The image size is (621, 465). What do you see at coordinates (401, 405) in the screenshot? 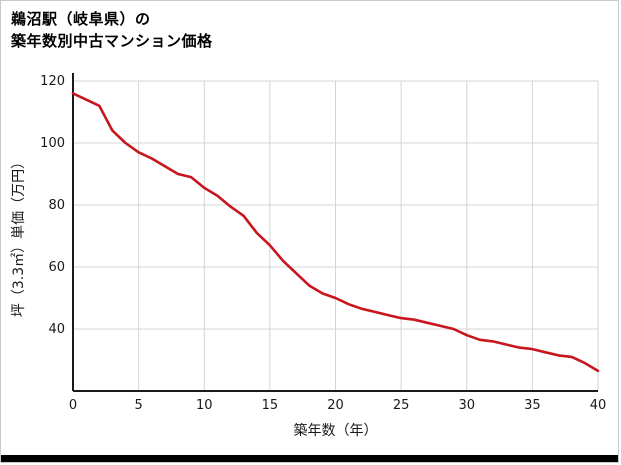
I see `x-tick-label: 25` at bounding box center [401, 405].